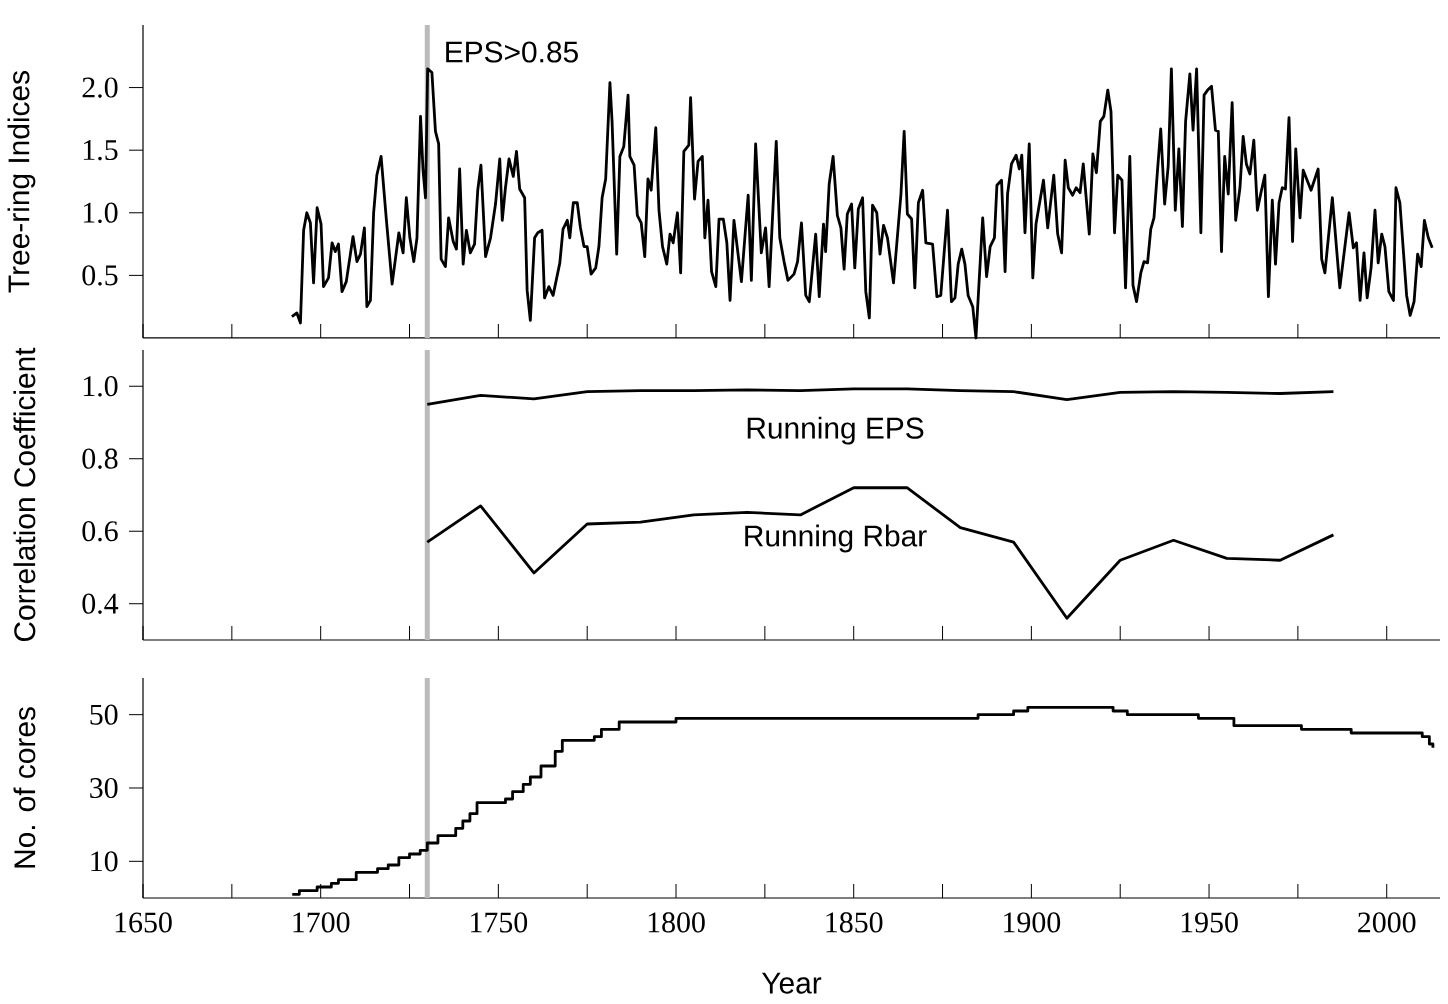  I want to click on x-tick-label: 1950, so click(1209, 922).